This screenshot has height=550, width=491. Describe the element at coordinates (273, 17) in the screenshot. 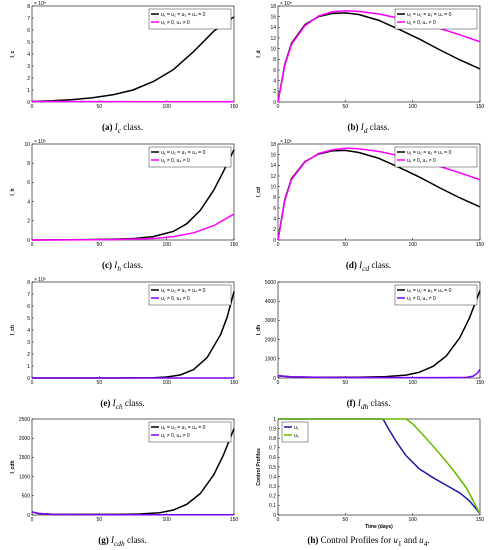

I see `y-tick-label: 16` at that location.